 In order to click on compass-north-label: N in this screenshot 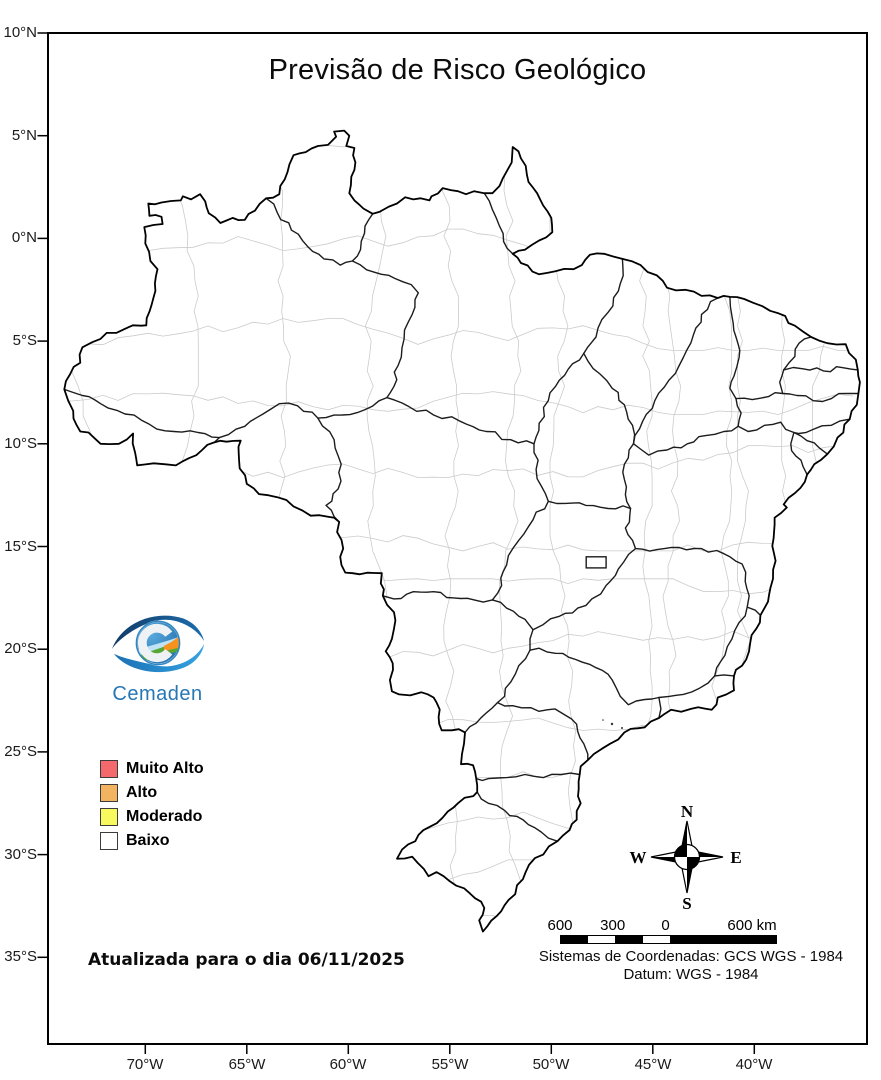, I will do `click(687, 811)`.